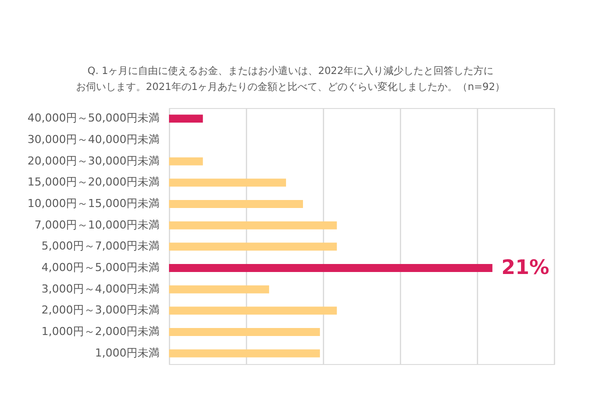  What do you see at coordinates (94, 161) in the screenshot?
I see `y-tick-label: 20,000円～30,000円未満` at bounding box center [94, 161].